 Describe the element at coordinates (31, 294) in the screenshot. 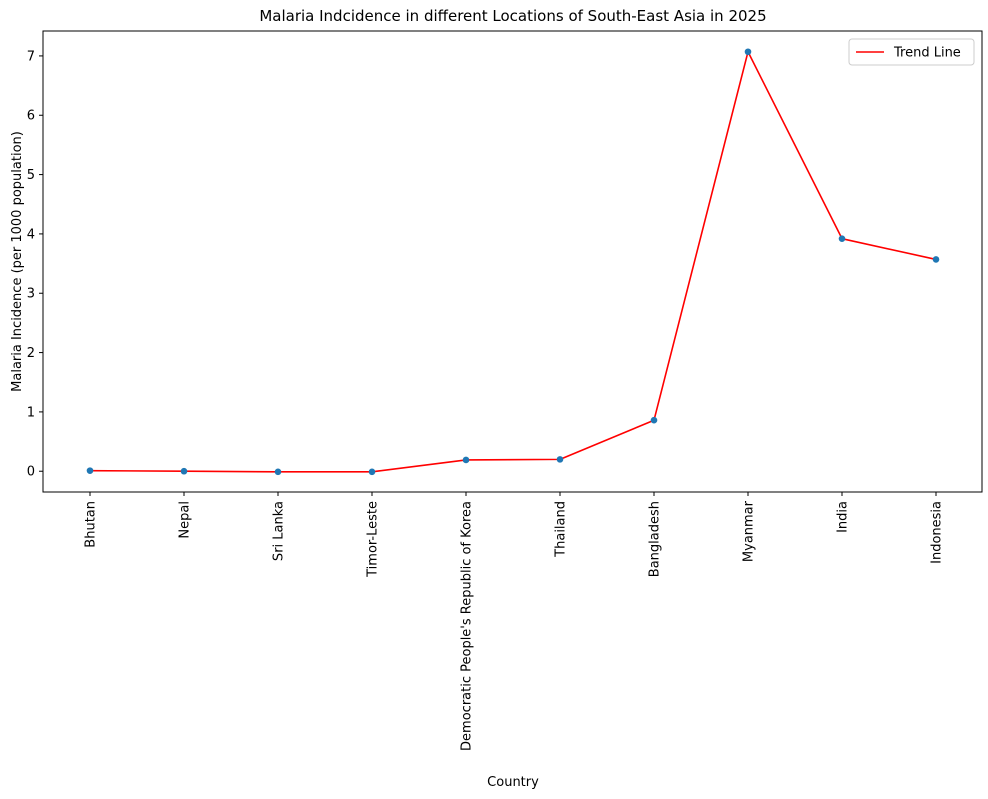

I see `y-tick-label: 3` at that location.